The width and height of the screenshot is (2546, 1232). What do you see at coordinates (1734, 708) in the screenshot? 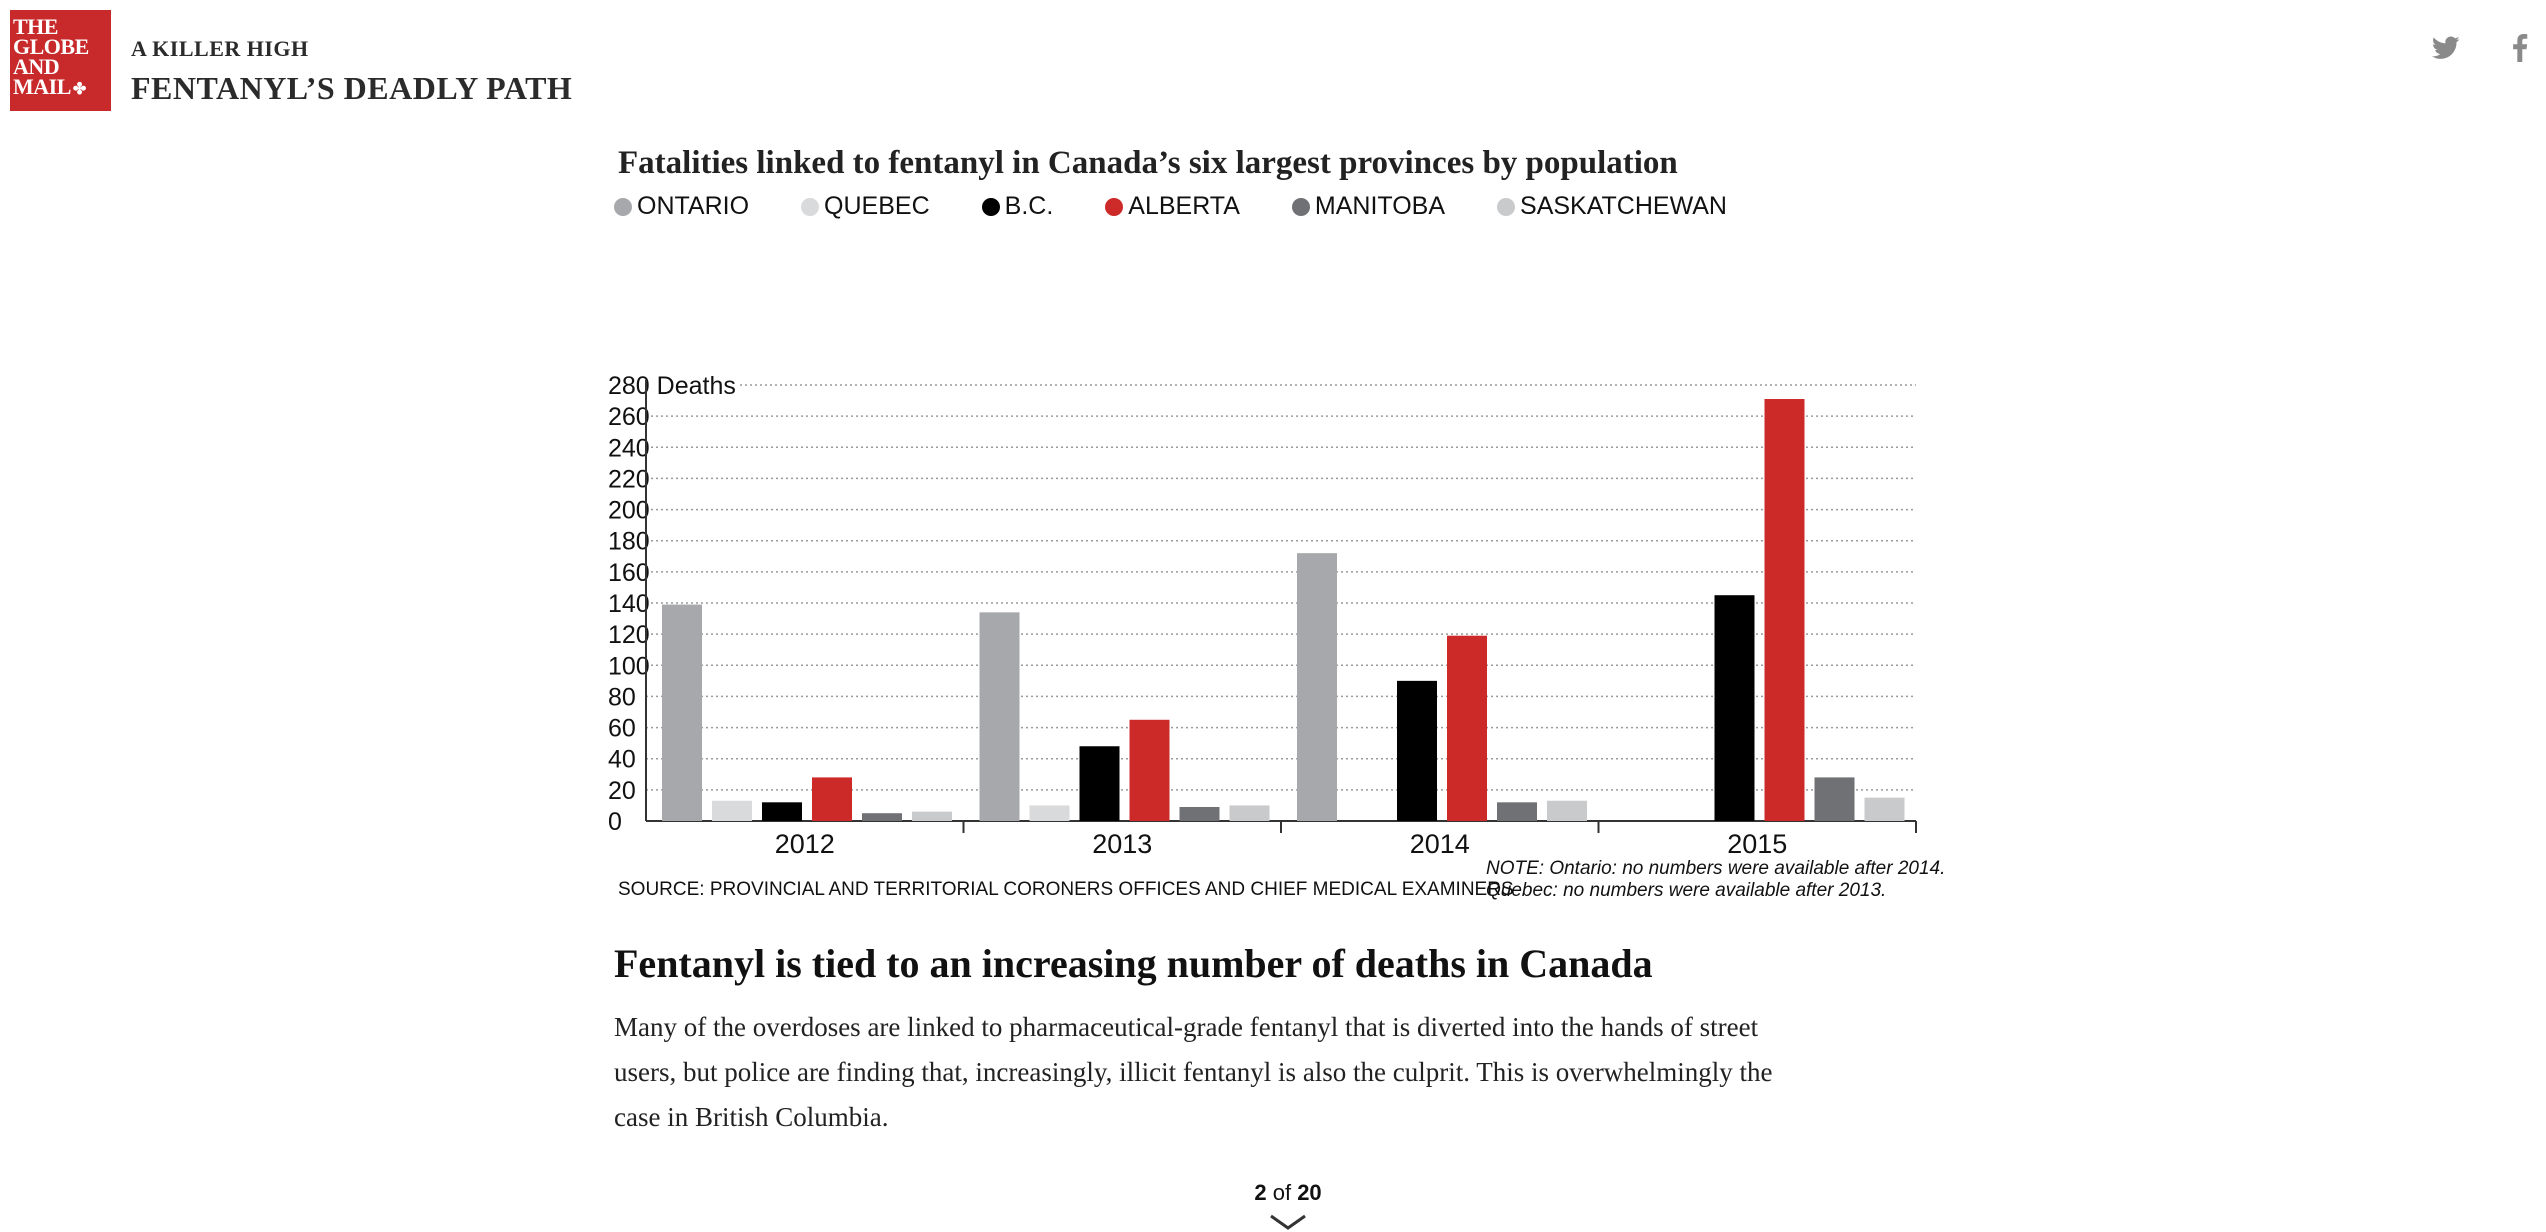
I see `bar-b-c-2015` at bounding box center [1734, 708].